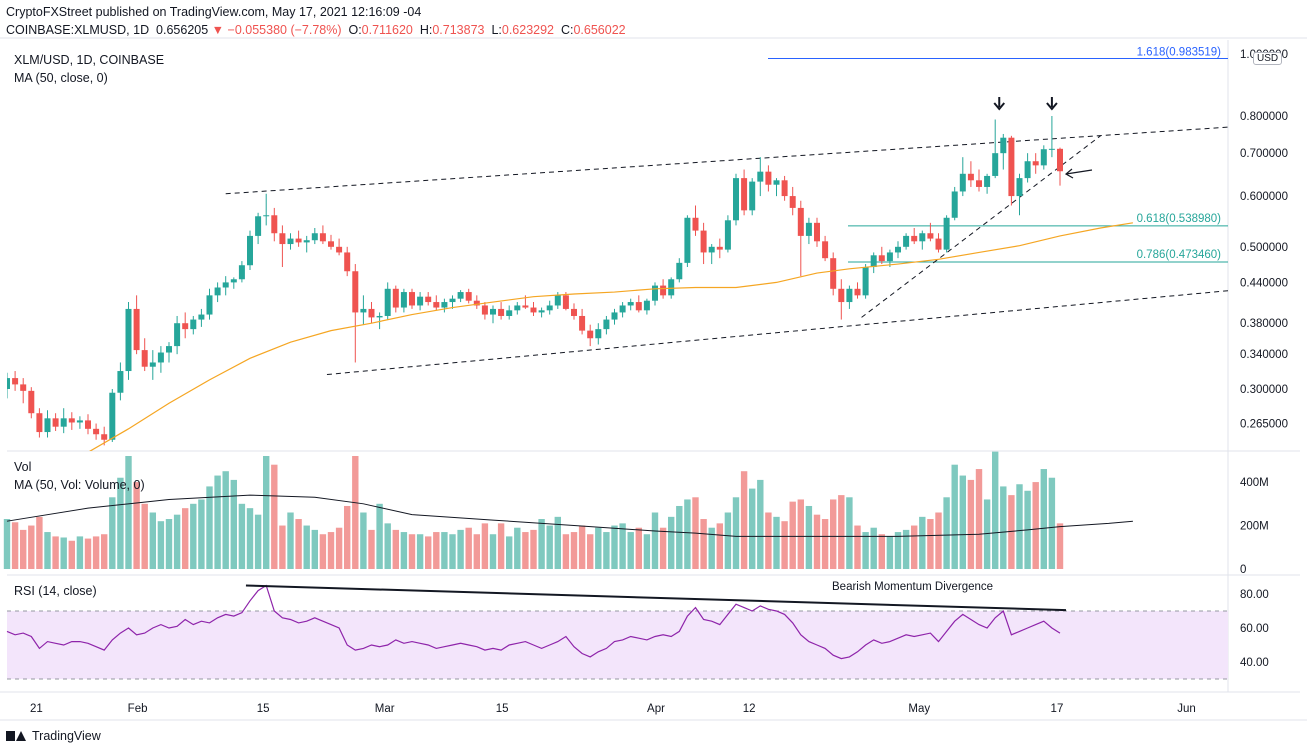 This screenshot has height=755, width=1307. I want to click on price-tick-label: 0.600000, so click(1264, 197).